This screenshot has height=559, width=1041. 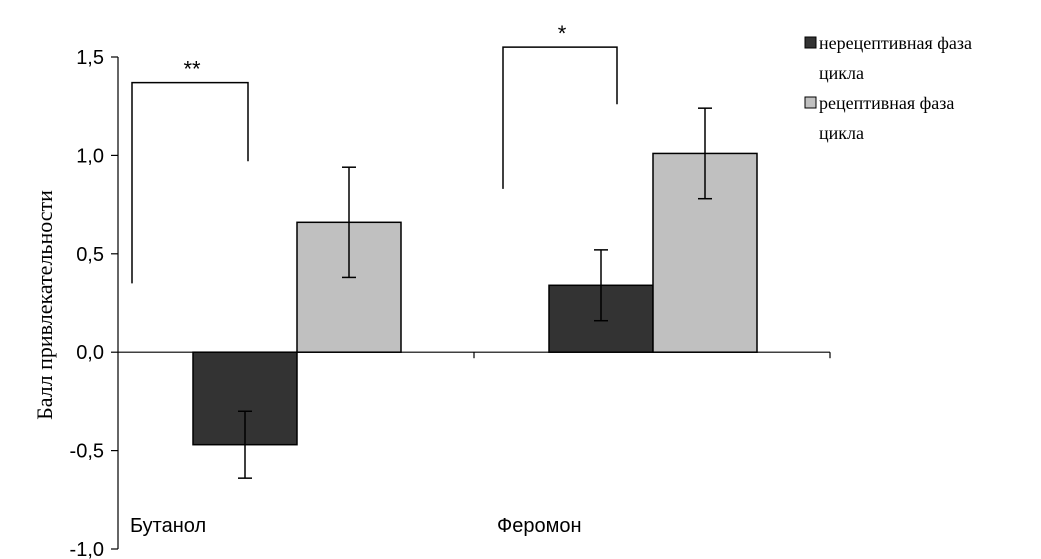 What do you see at coordinates (90, 353) in the screenshot?
I see `y-tick-label: 0,0` at bounding box center [90, 353].